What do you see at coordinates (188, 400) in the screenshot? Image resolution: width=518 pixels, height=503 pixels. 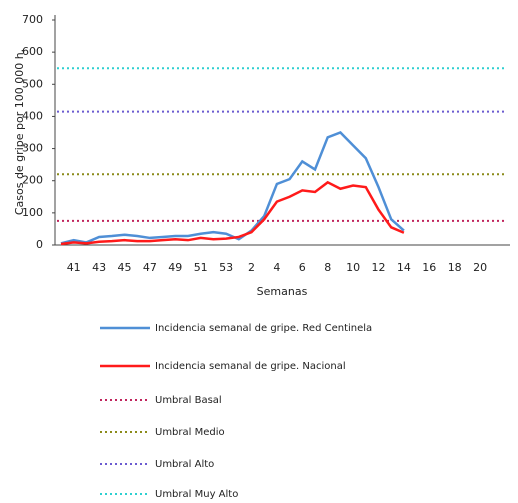 I see `legend-label: Umbral Basal` at bounding box center [188, 400].